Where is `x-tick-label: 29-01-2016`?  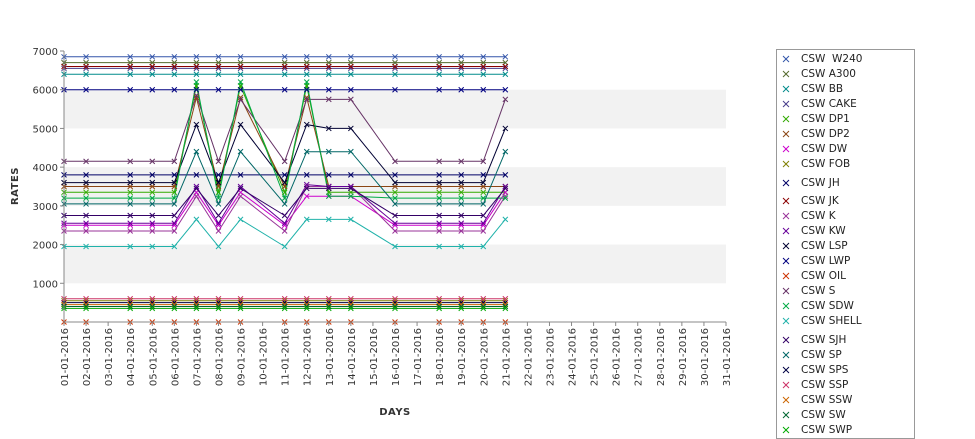
x-tick-label: 29-01-2016 is located at coordinates (683, 357).